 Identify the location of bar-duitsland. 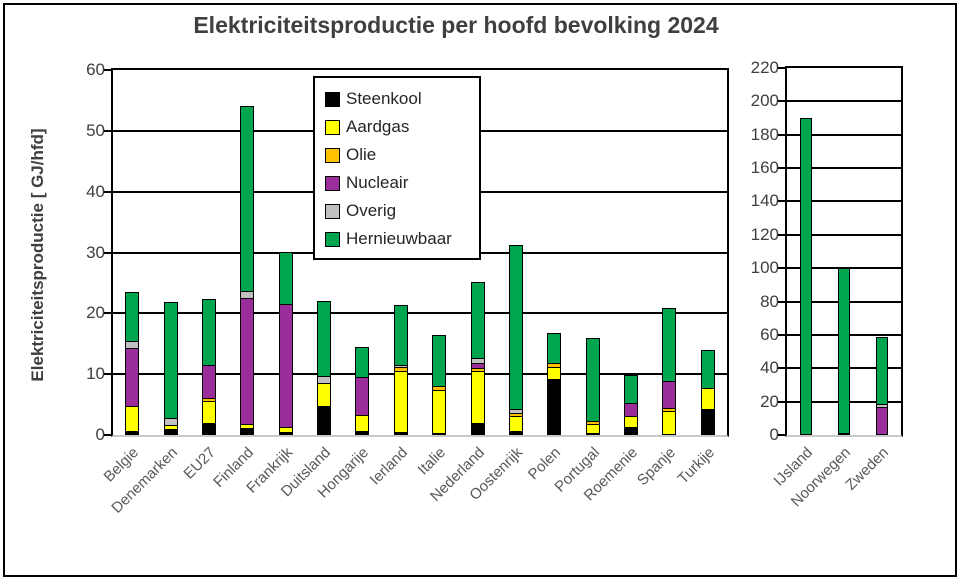
(324, 252).